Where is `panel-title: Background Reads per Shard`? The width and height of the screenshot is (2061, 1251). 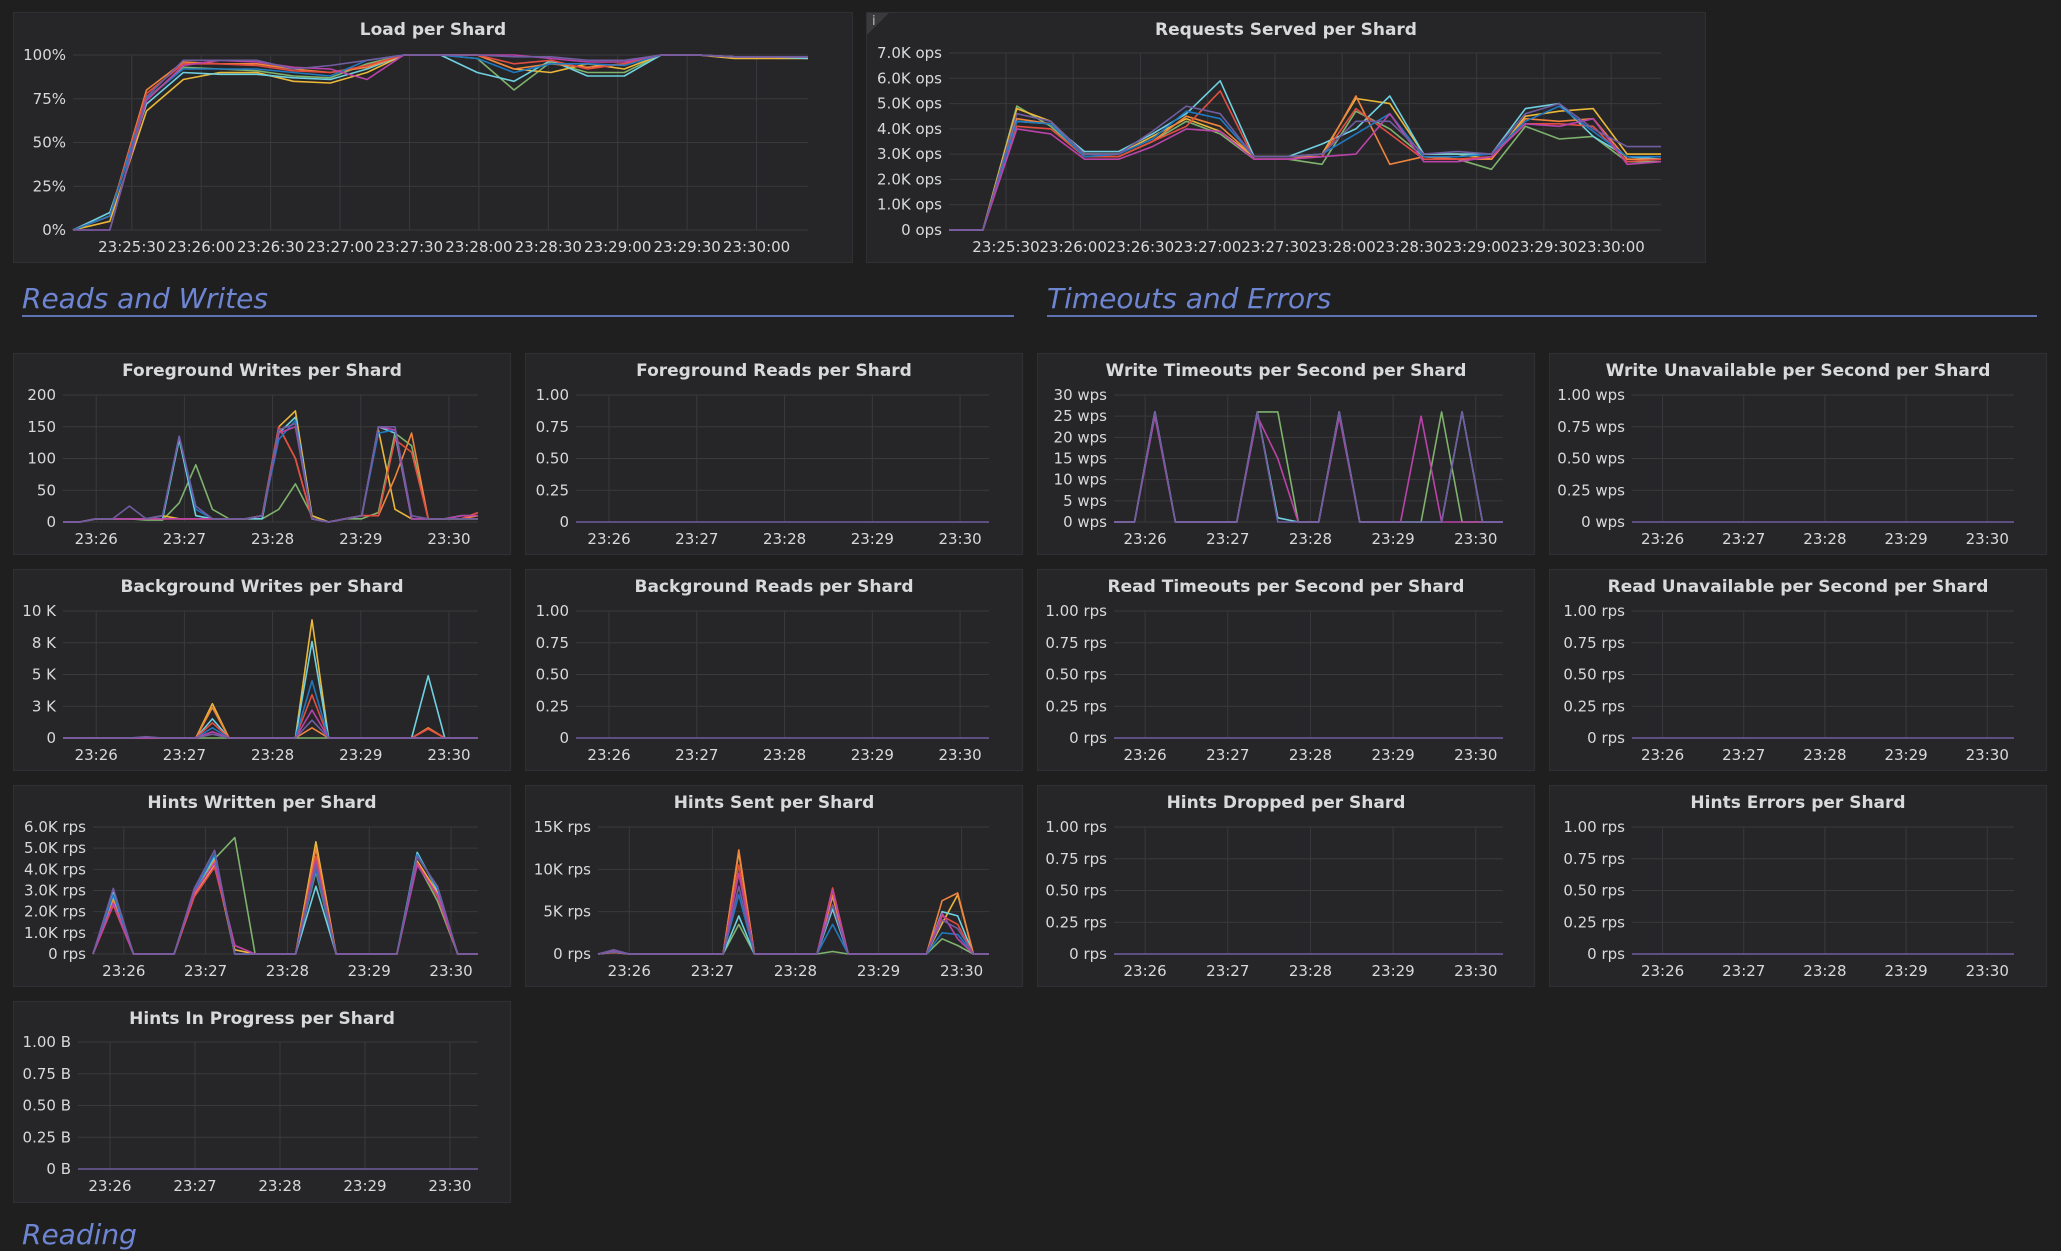 panel-title: Background Reads per Shard is located at coordinates (774, 587).